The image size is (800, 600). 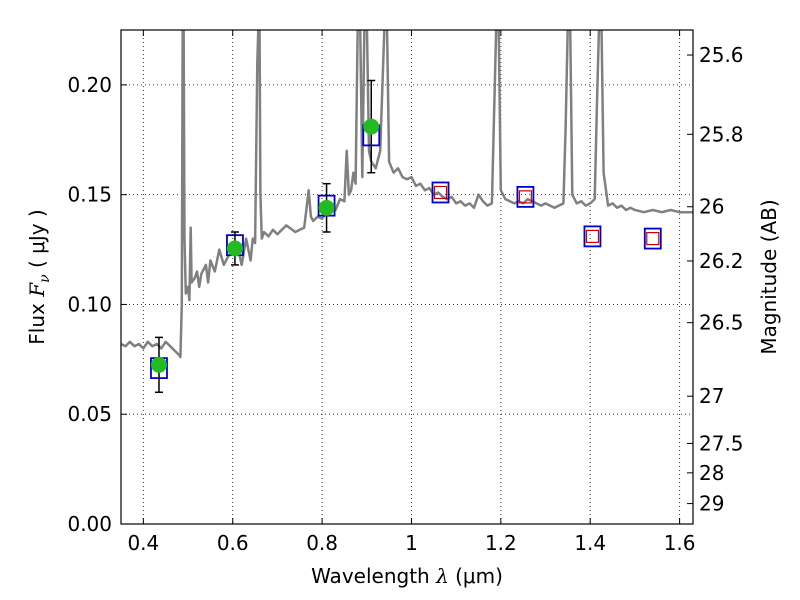 What do you see at coordinates (411, 543) in the screenshot?
I see `x-tick-label: 1` at bounding box center [411, 543].